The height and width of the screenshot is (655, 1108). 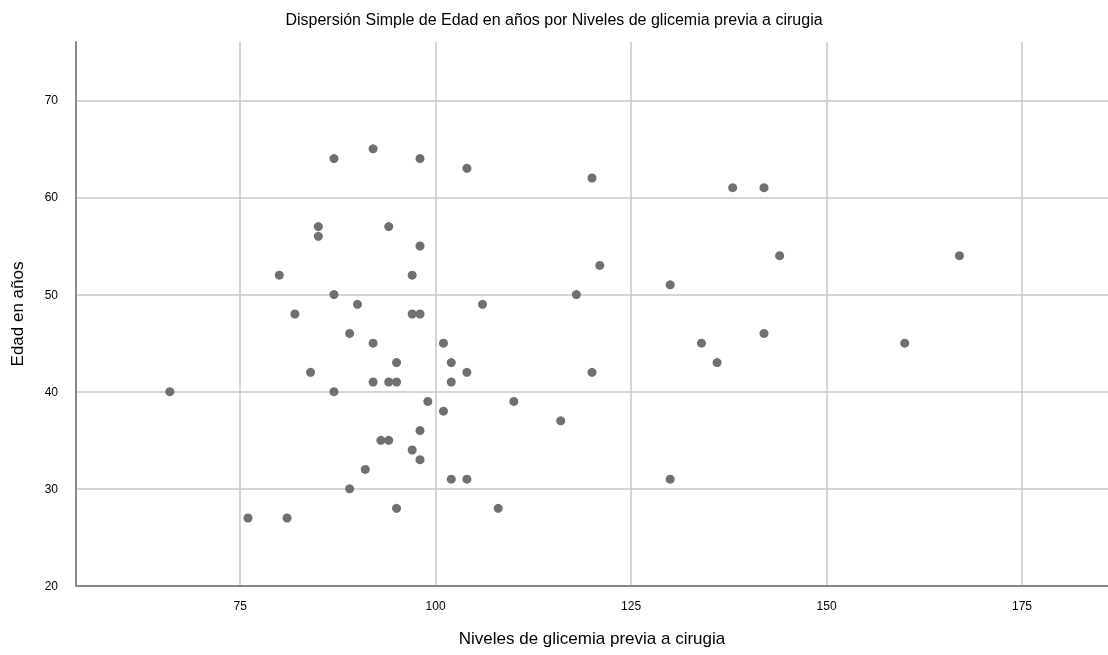 I want to click on x-tick-label: 125, so click(x=631, y=606).